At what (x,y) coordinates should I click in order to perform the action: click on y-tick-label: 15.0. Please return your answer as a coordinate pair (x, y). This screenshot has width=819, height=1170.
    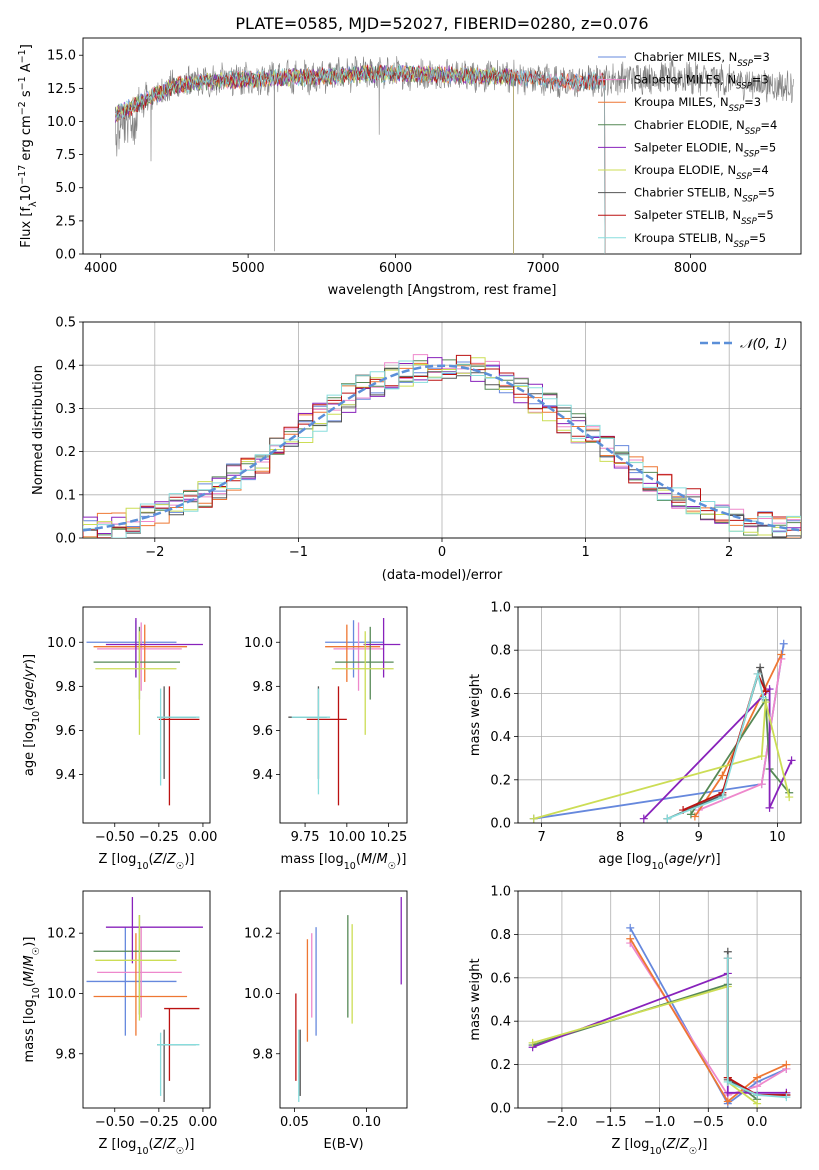
    Looking at the image, I should click on (61, 56).